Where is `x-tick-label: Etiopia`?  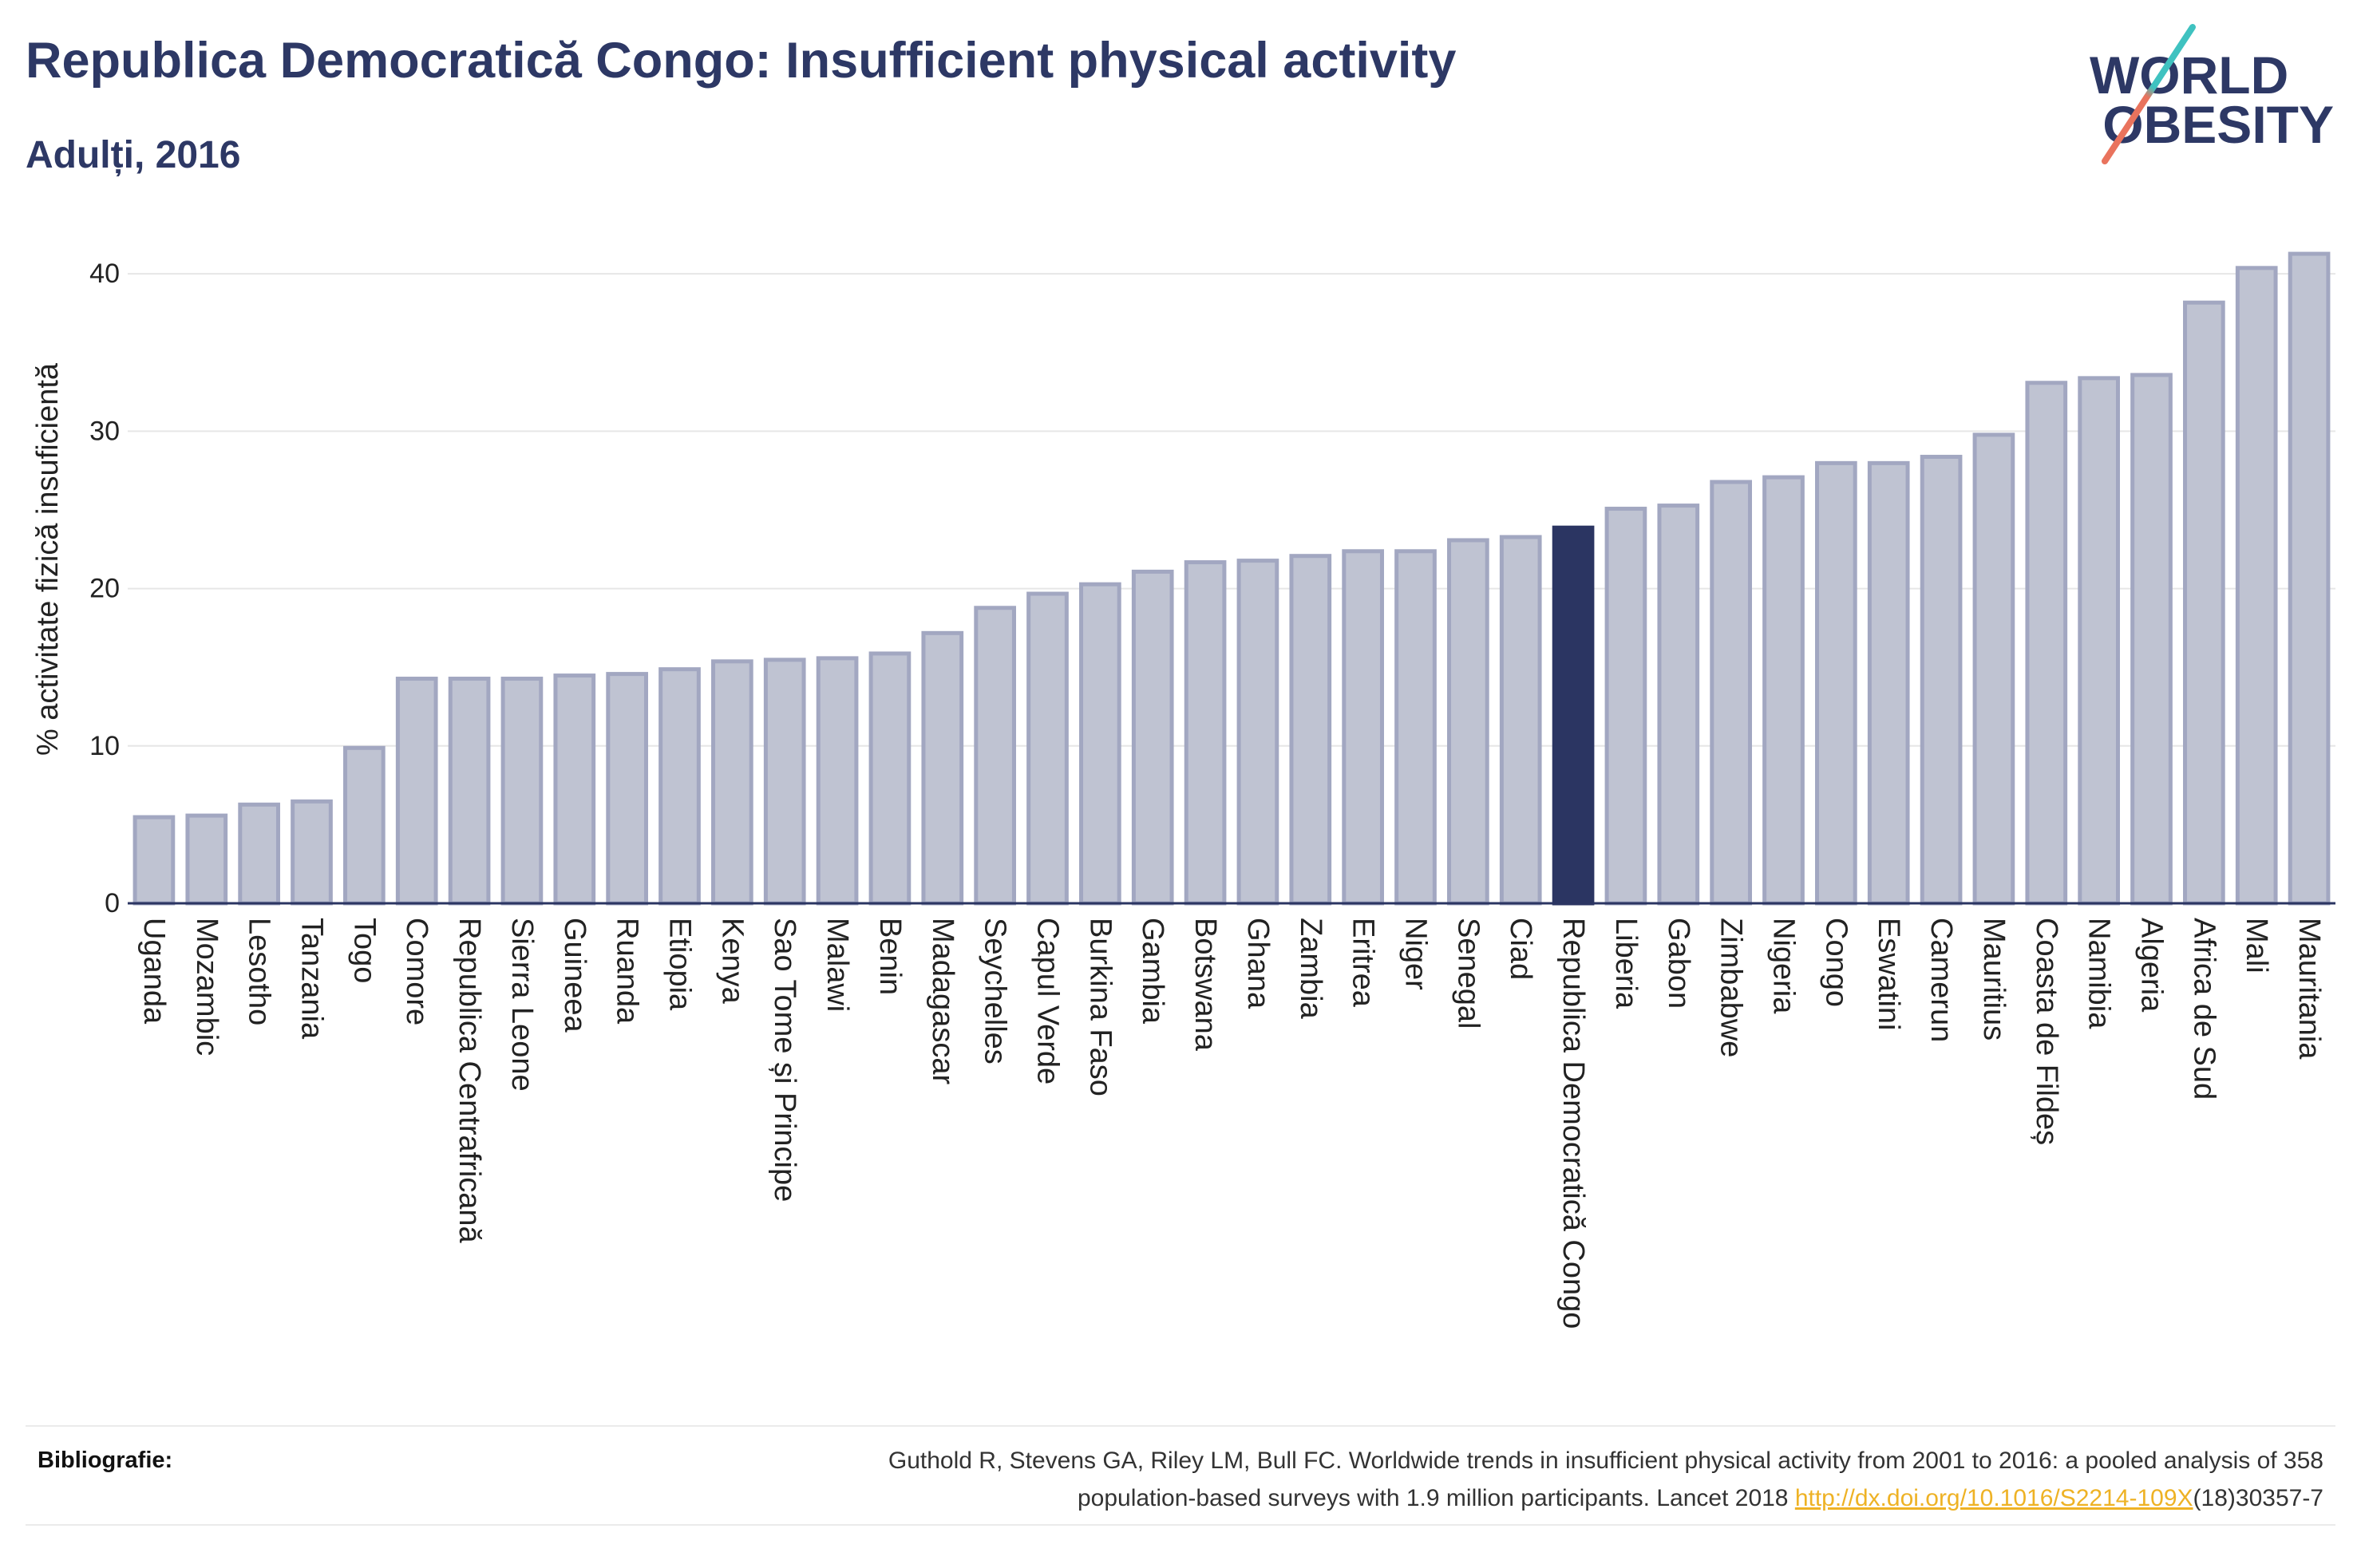
x-tick-label: Etiopia is located at coordinates (680, 964).